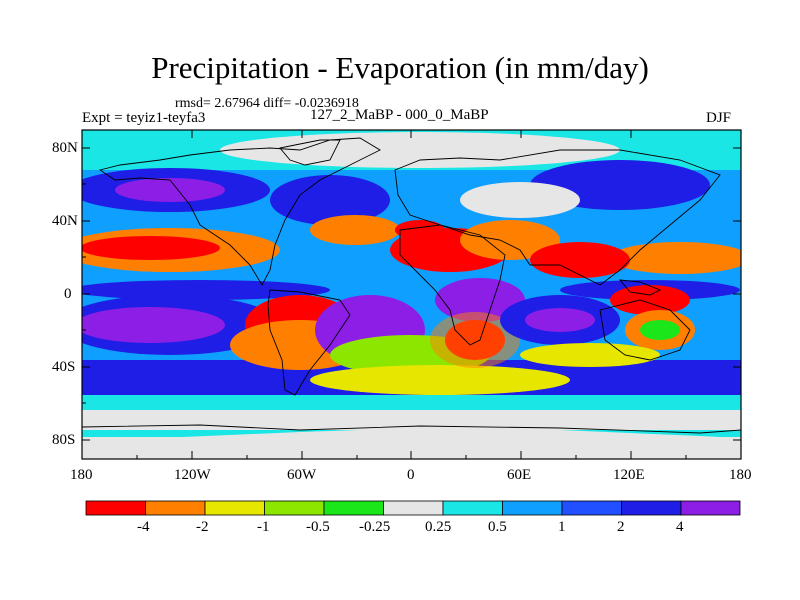  Describe the element at coordinates (267, 103) in the screenshot. I see `stats-text: rmsd= 2.67964 diff= -0.0236918` at that location.